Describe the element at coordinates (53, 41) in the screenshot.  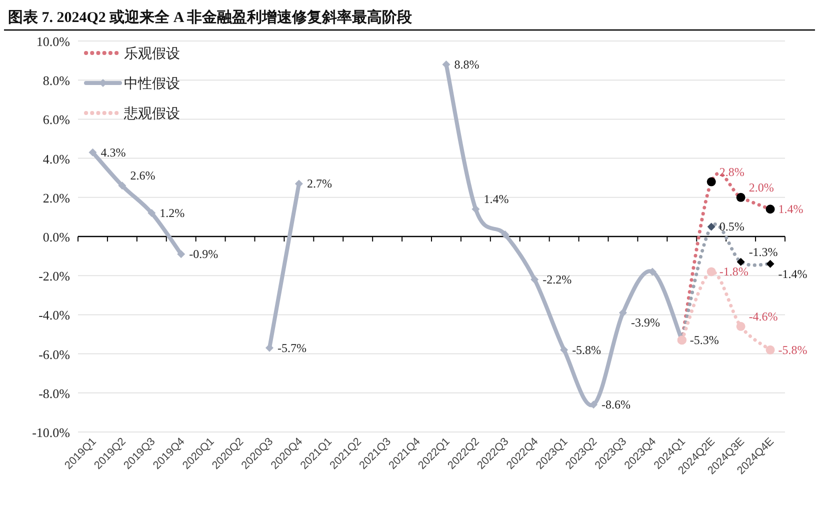
I see `y-tick-label: 10.0%` at that location.